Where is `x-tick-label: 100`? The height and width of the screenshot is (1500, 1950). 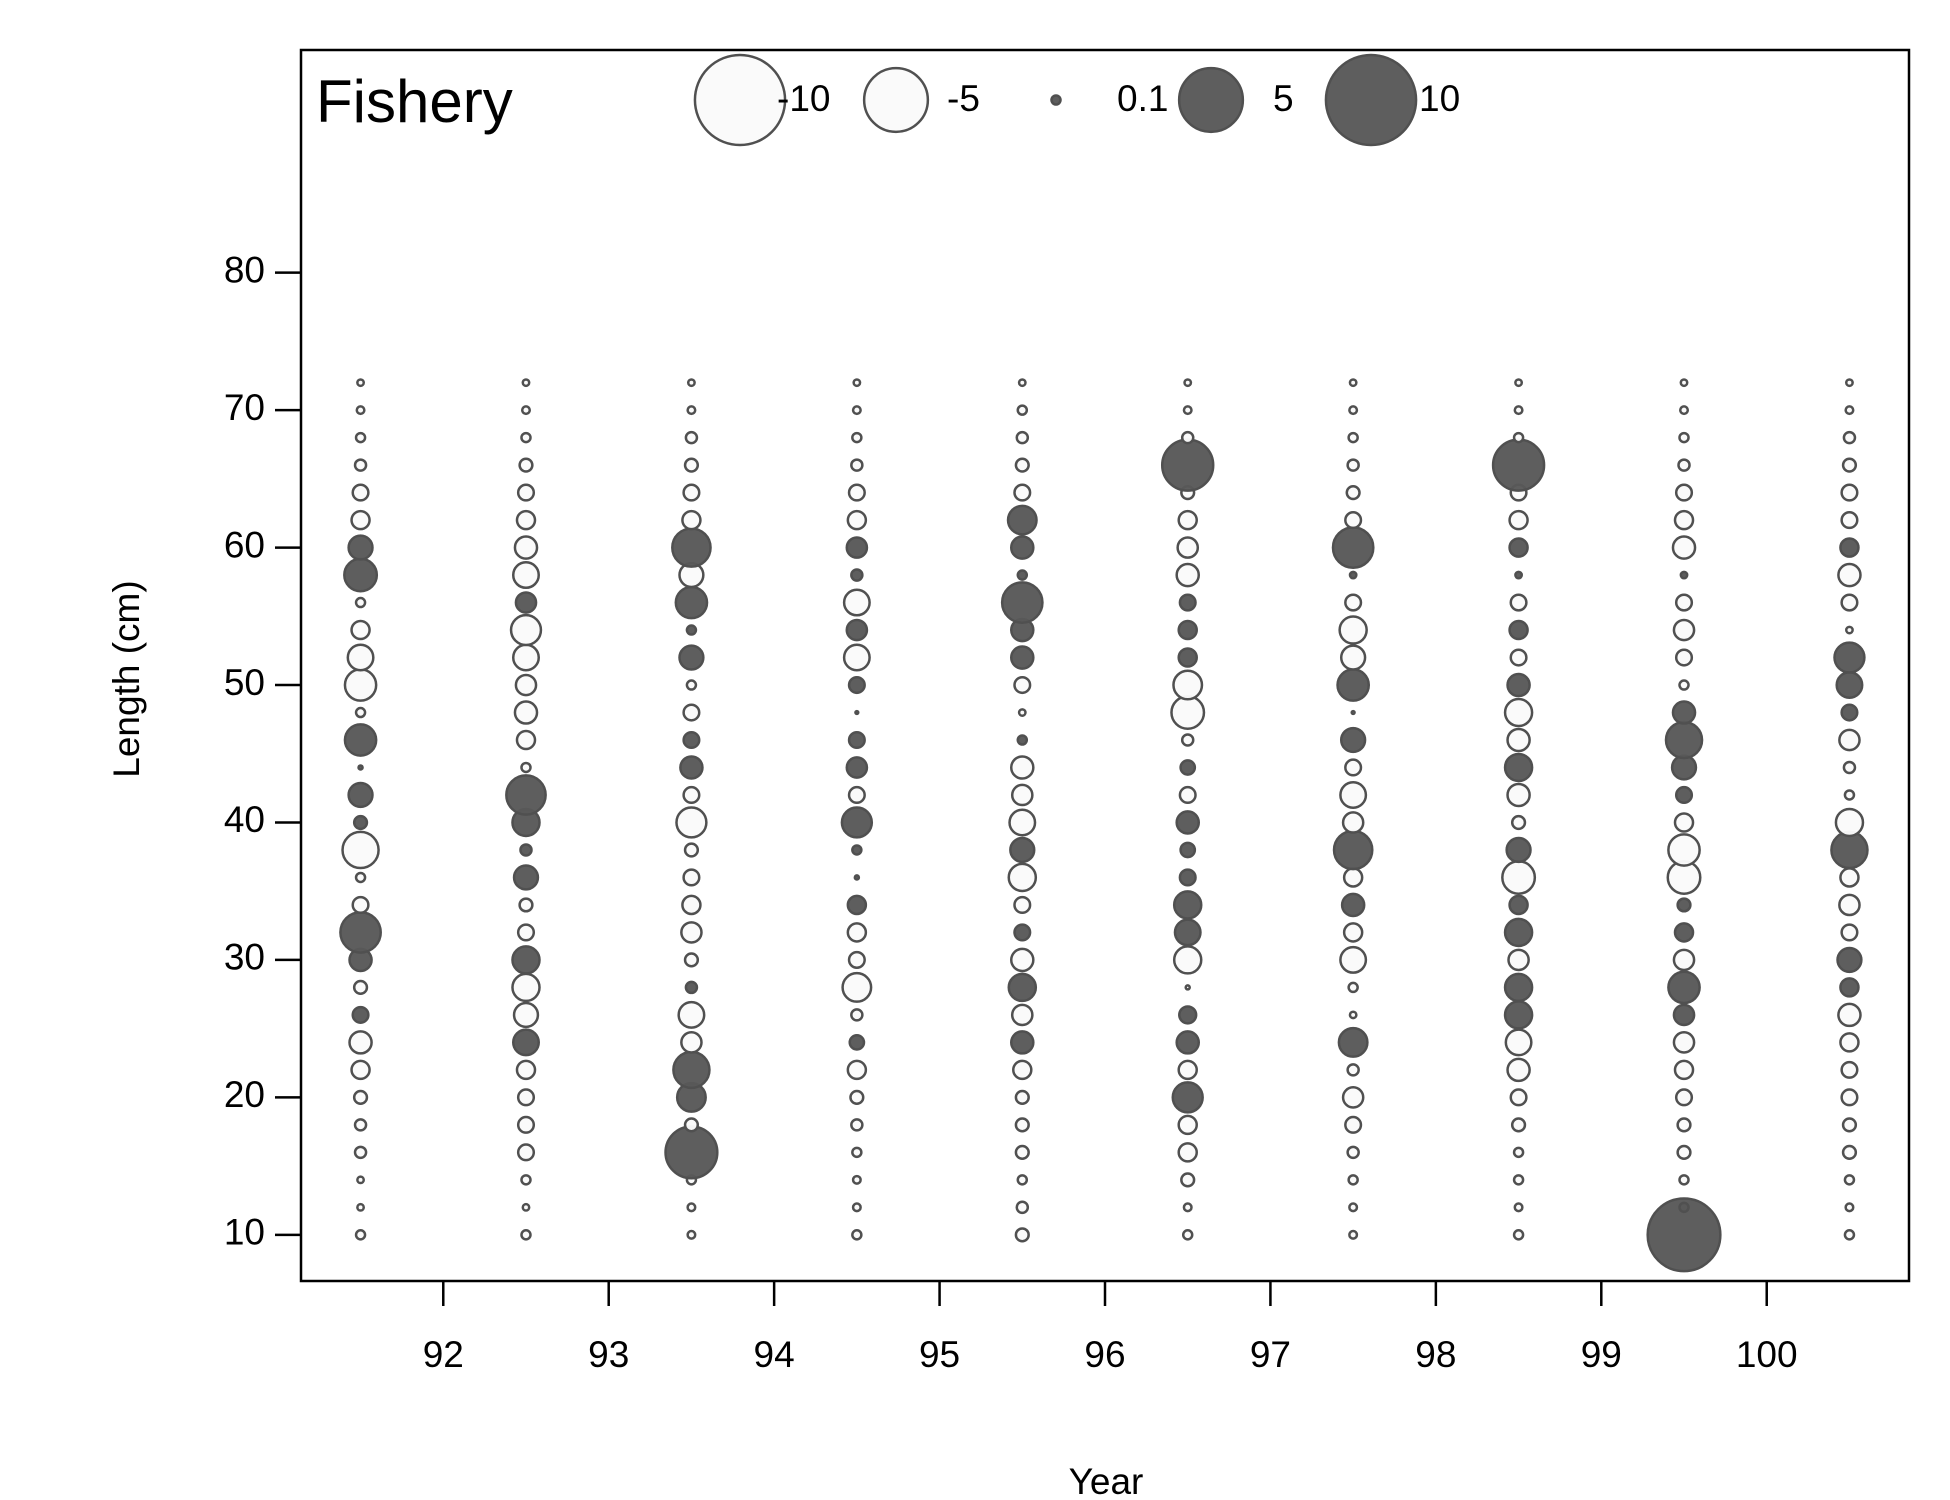 x-tick-label: 100 is located at coordinates (1767, 1354).